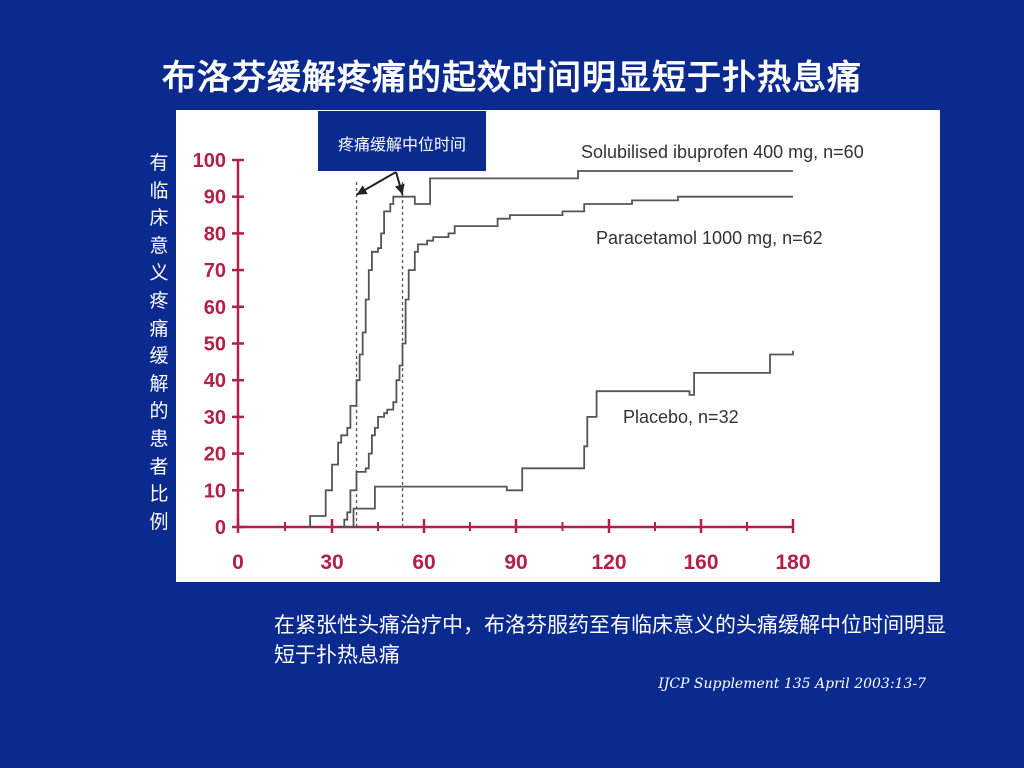 The height and width of the screenshot is (768, 1024). Describe the element at coordinates (215, 308) in the screenshot. I see `y-tick-label: 60` at that location.